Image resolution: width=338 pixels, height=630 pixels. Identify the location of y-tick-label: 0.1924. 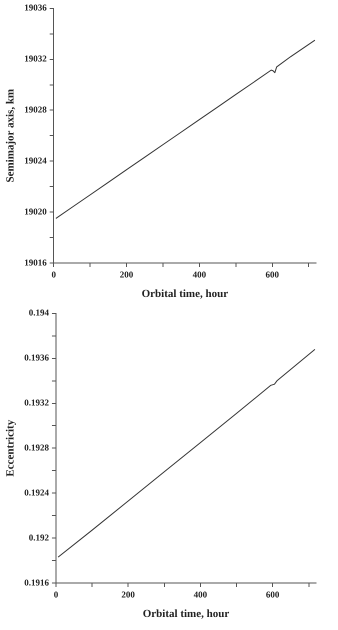
(37, 492).